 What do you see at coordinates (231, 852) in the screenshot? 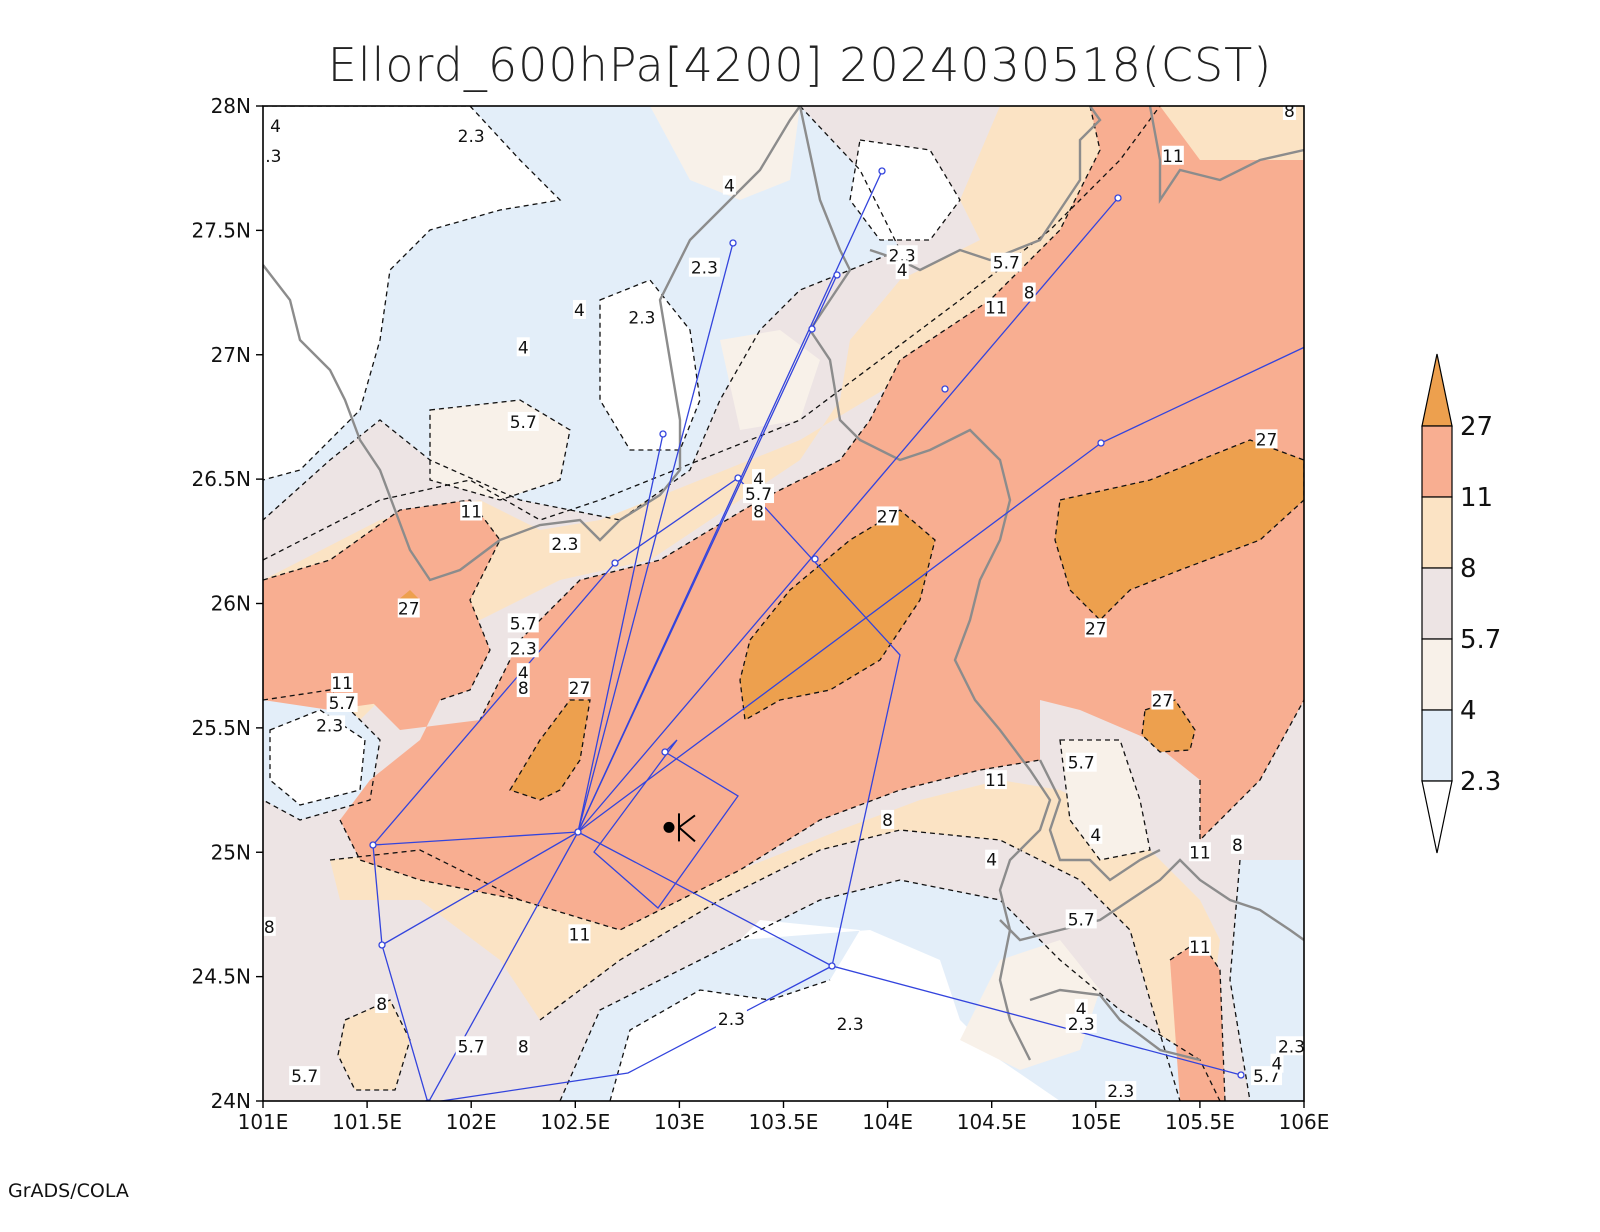
I see `y-tick-label: 25N` at bounding box center [231, 852].